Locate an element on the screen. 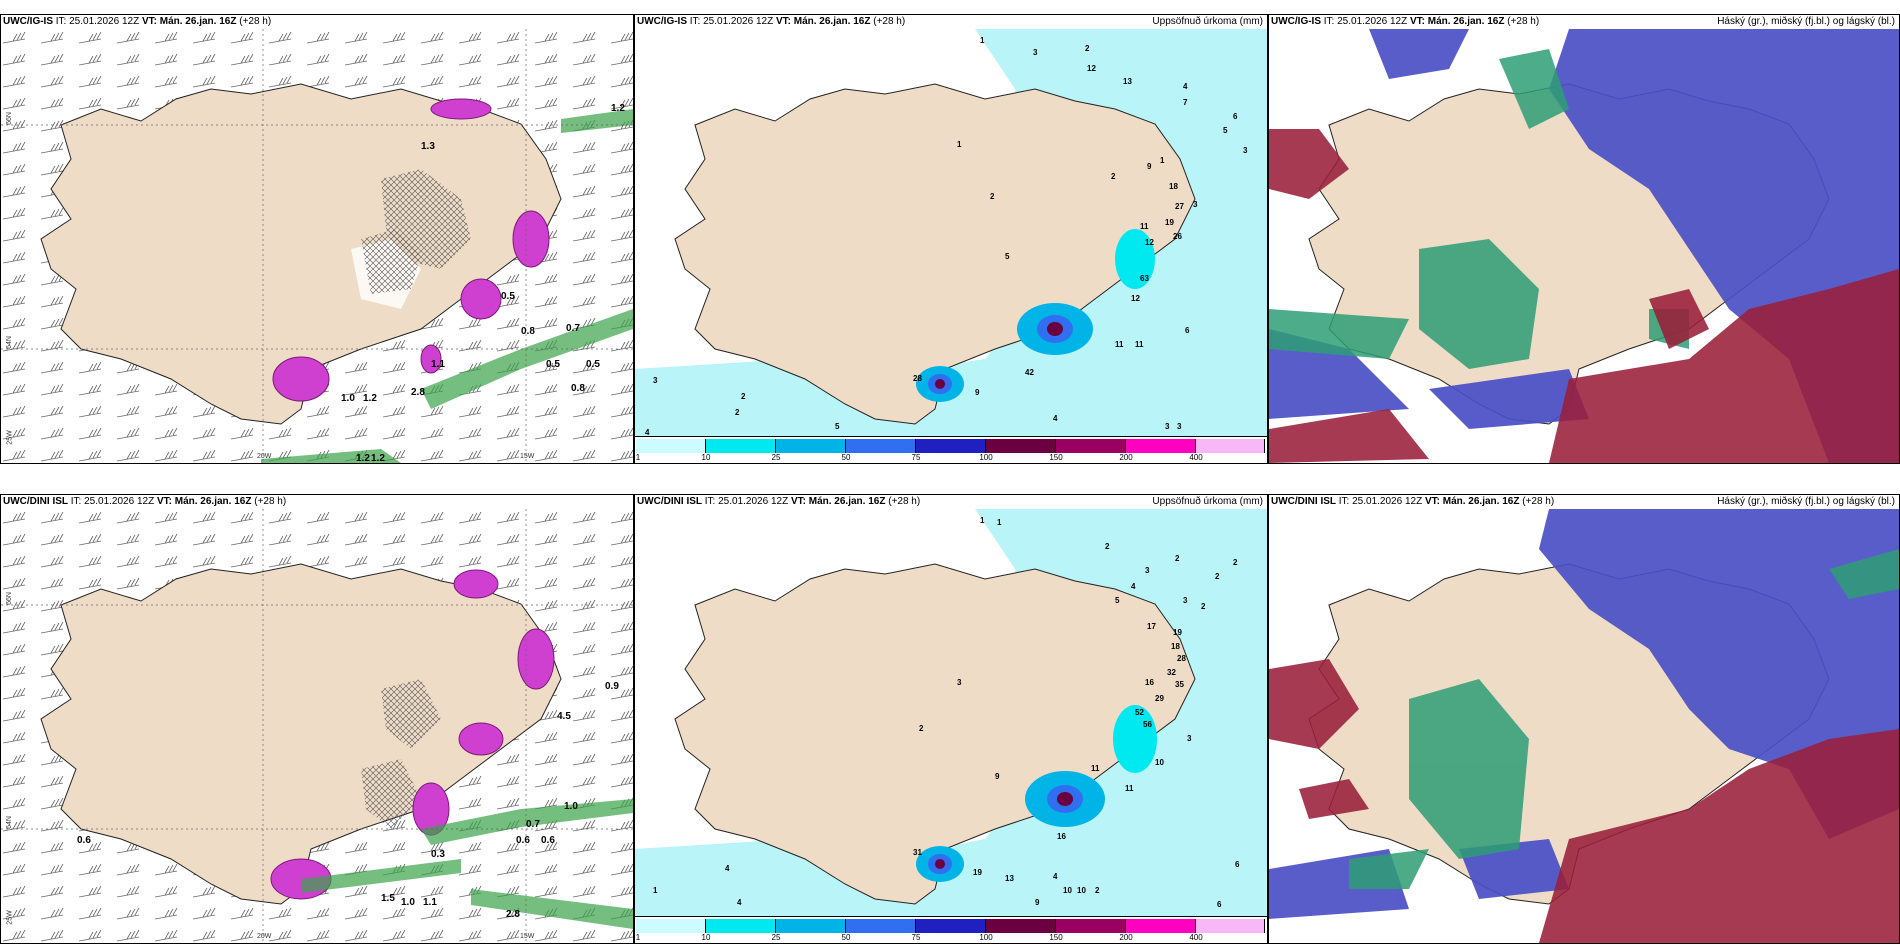 Image resolution: width=1900 pixels, height=950 pixels. lat-label: 25W is located at coordinates (10, 437).